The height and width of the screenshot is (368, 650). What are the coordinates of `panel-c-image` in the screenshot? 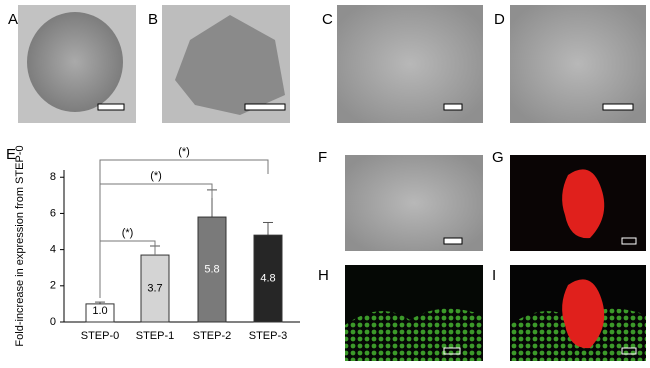 It's located at (410, 64).